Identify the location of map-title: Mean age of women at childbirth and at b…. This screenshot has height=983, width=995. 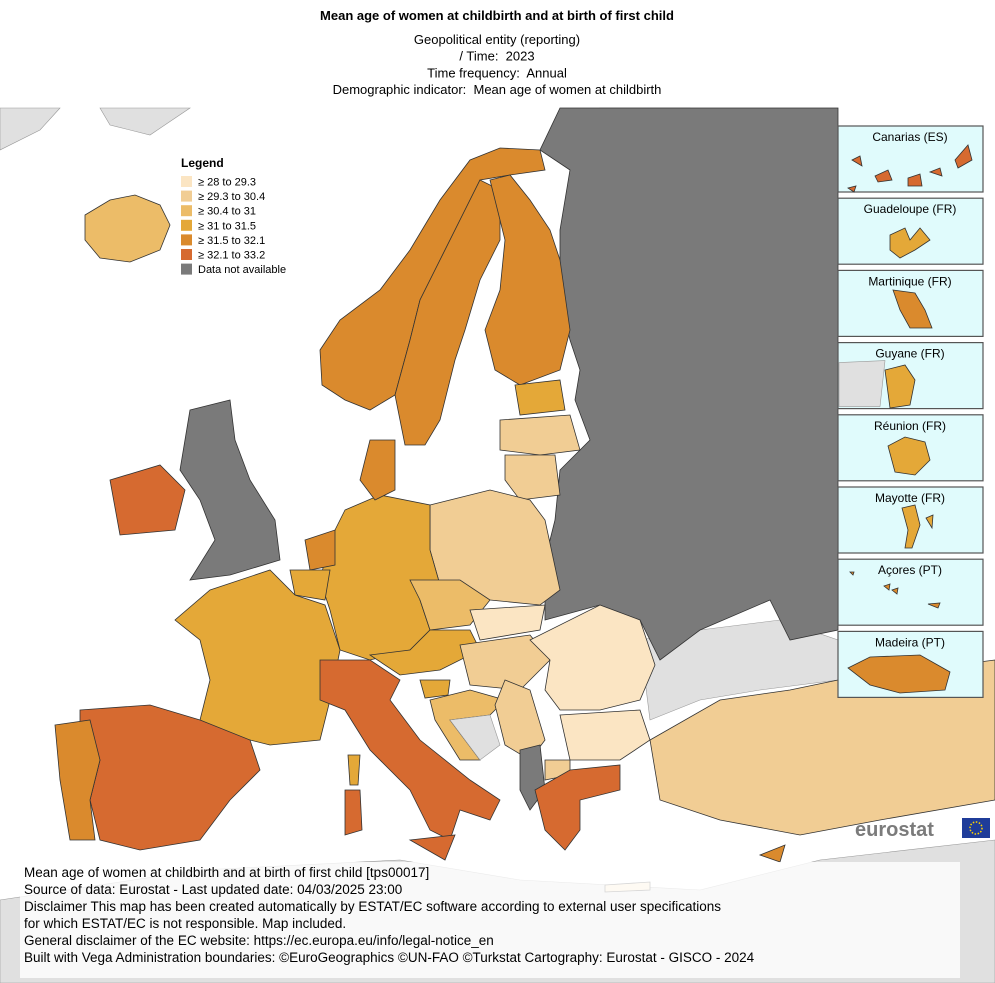
(497, 15).